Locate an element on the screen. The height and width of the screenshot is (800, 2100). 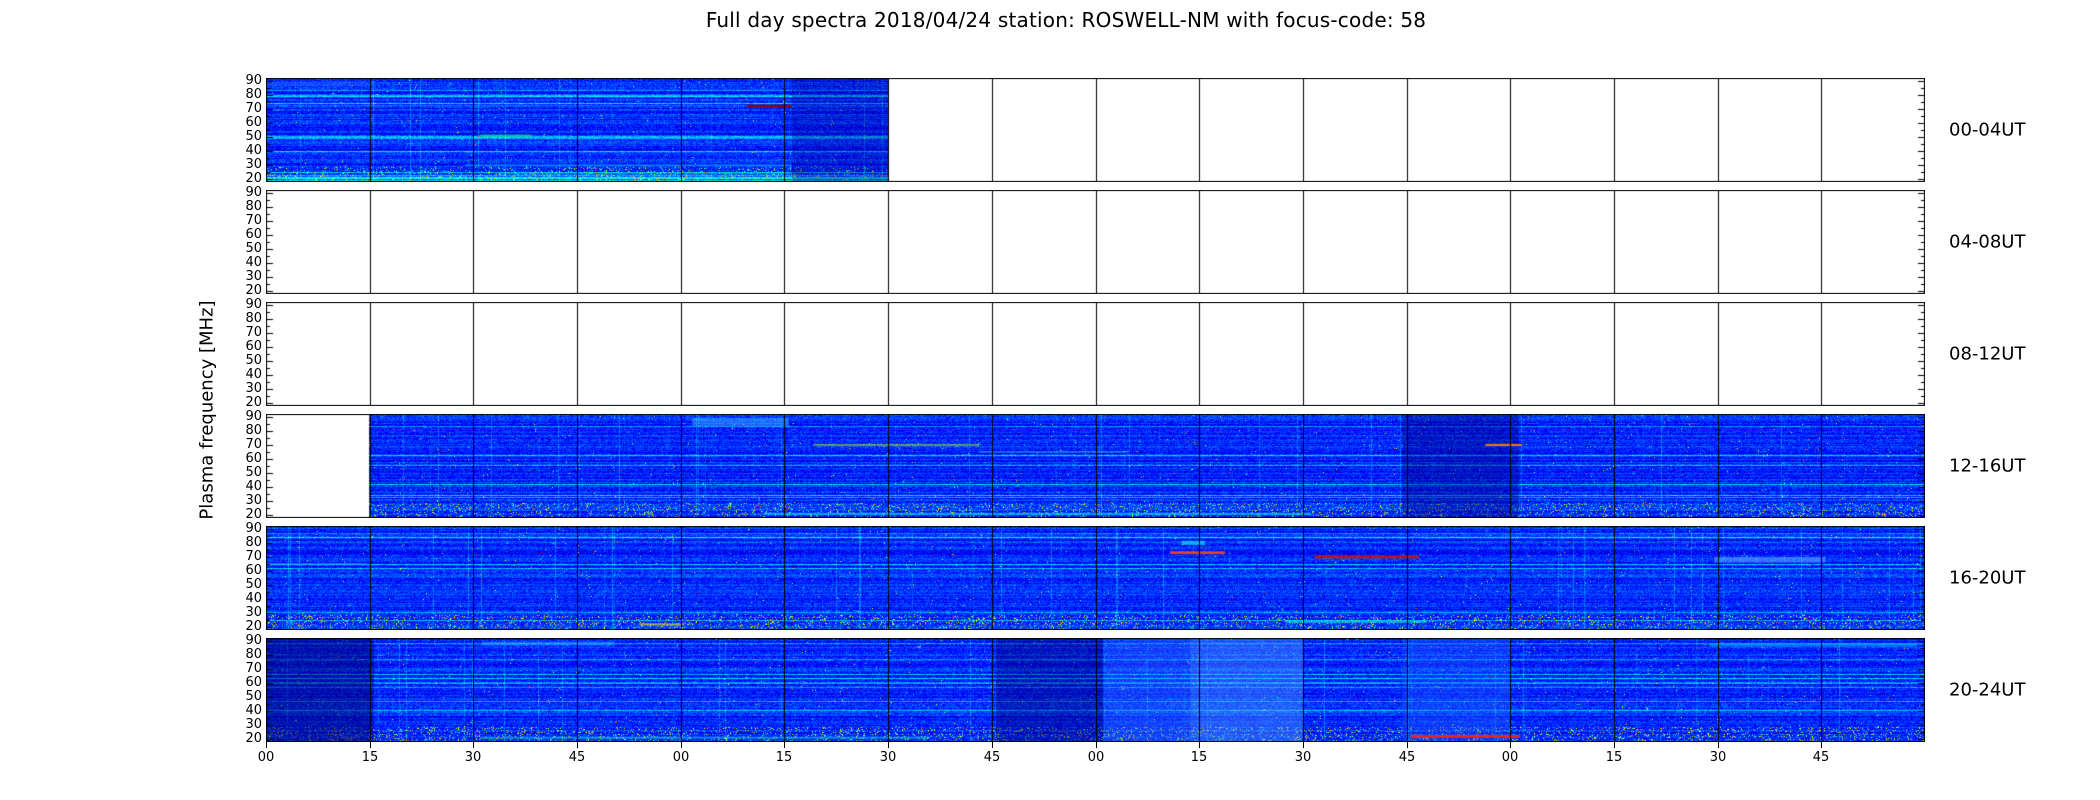
spectra-panel-3: 90 80 70 60 50 40 30 20 08-12UT is located at coordinates (1135, 353).